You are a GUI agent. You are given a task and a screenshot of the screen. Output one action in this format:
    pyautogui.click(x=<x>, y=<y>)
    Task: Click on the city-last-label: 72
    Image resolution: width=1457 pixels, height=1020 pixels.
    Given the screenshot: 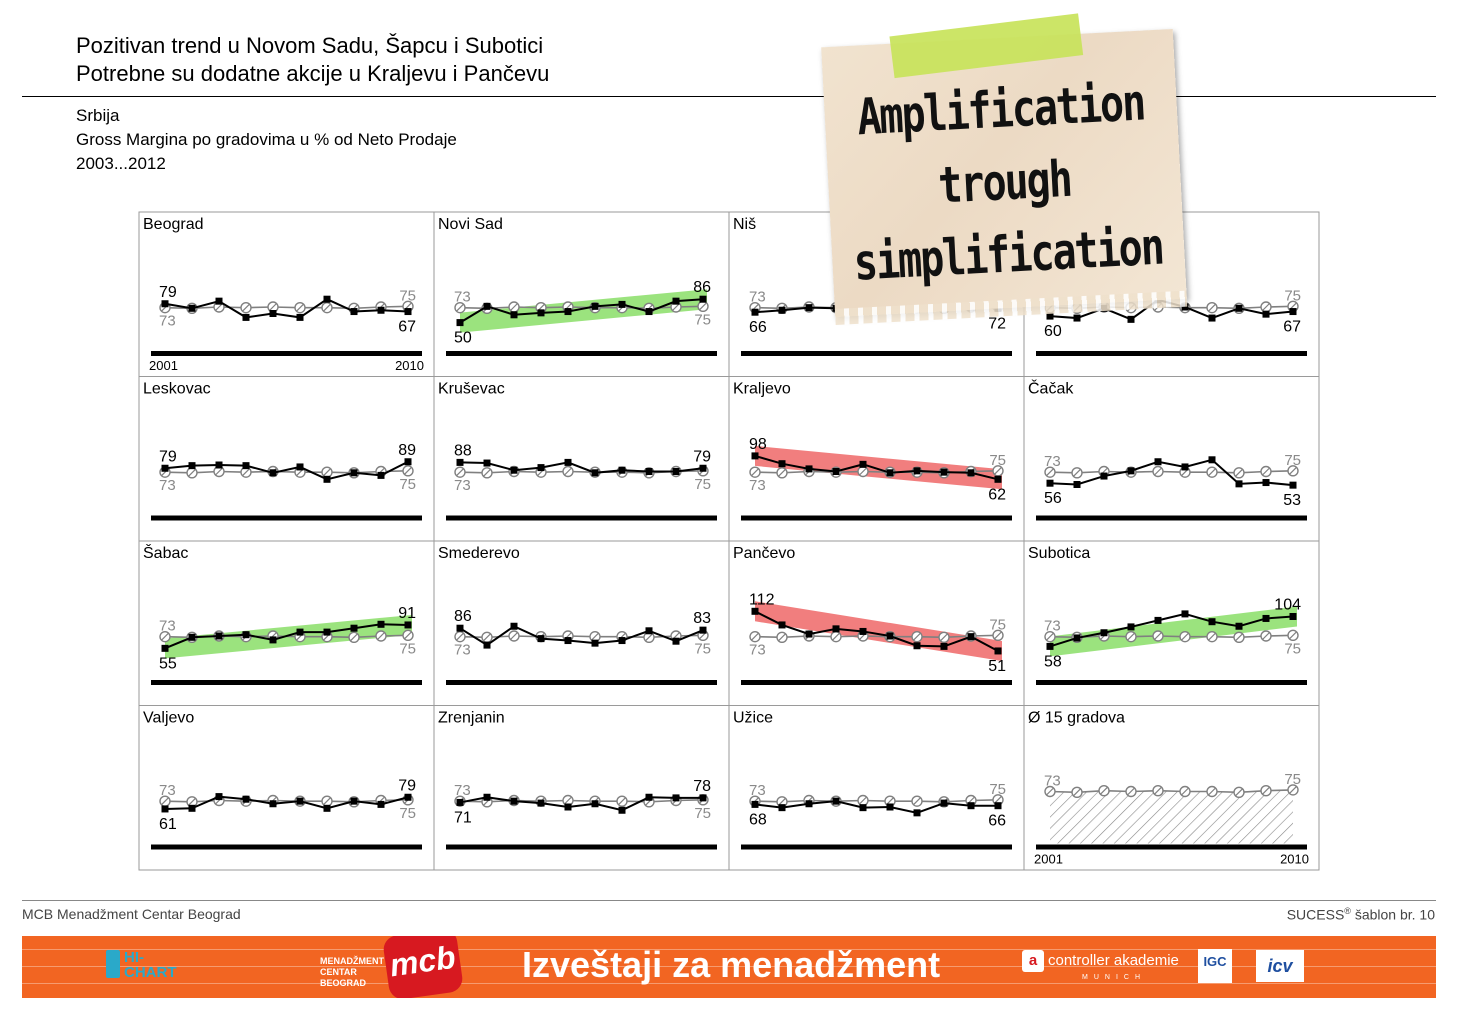 What is the action you would take?
    pyautogui.click(x=997, y=323)
    